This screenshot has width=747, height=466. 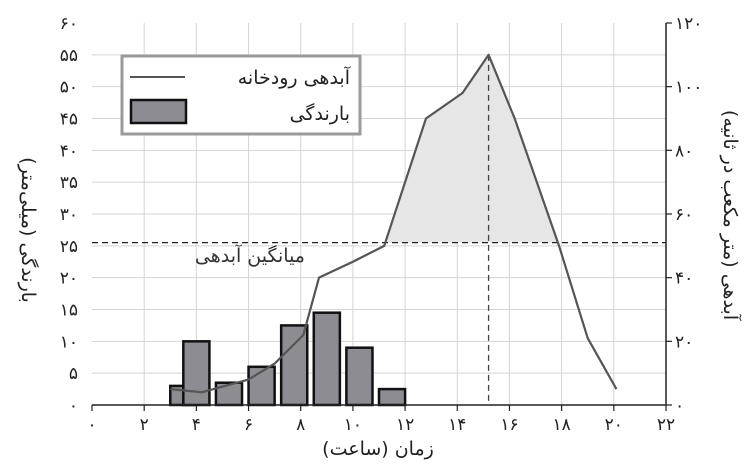 What do you see at coordinates (614, 425) in the screenshot?
I see `x-tick-label: ۲۰` at bounding box center [614, 425].